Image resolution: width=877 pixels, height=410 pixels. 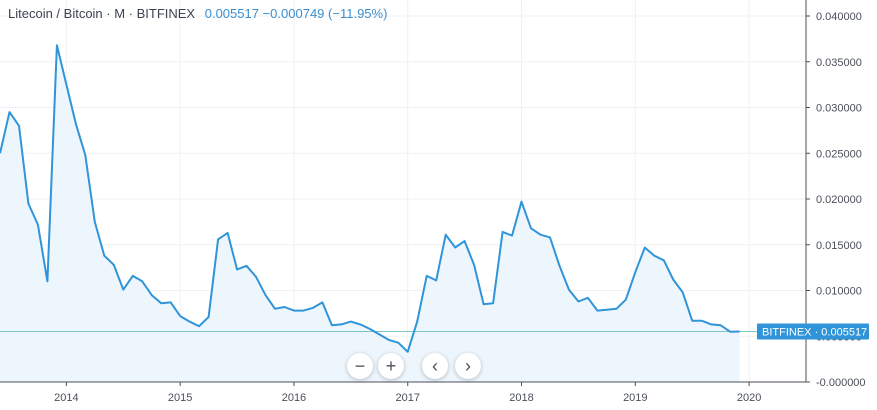 I want to click on last-price-value: 0.005517, so click(x=231, y=13).